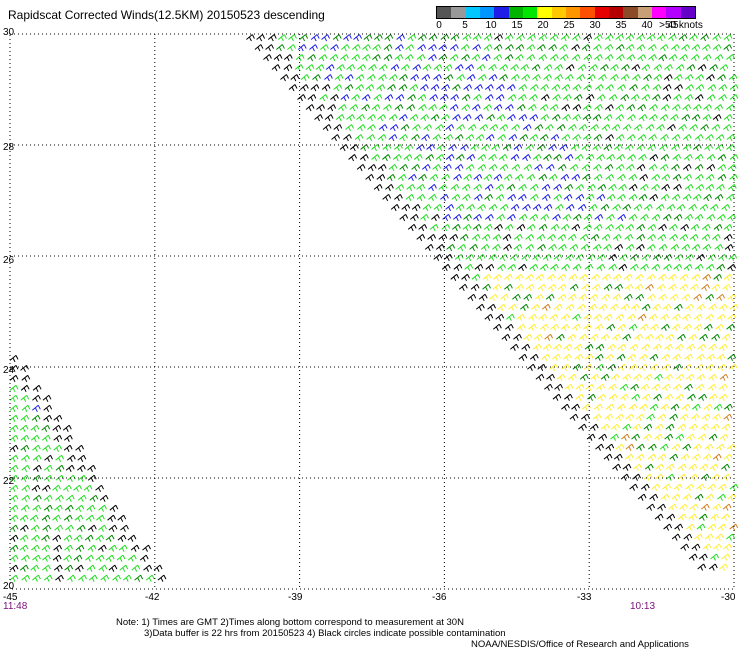  I want to click on lon-label-minus45: -45, so click(10, 597).